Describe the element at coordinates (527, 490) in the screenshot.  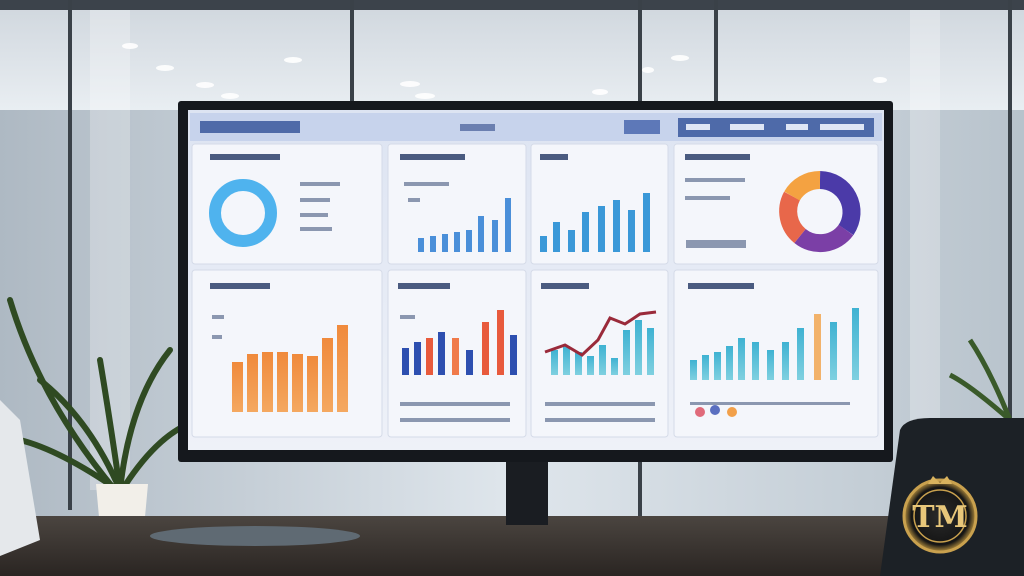
I see `monitor-stand` at that location.